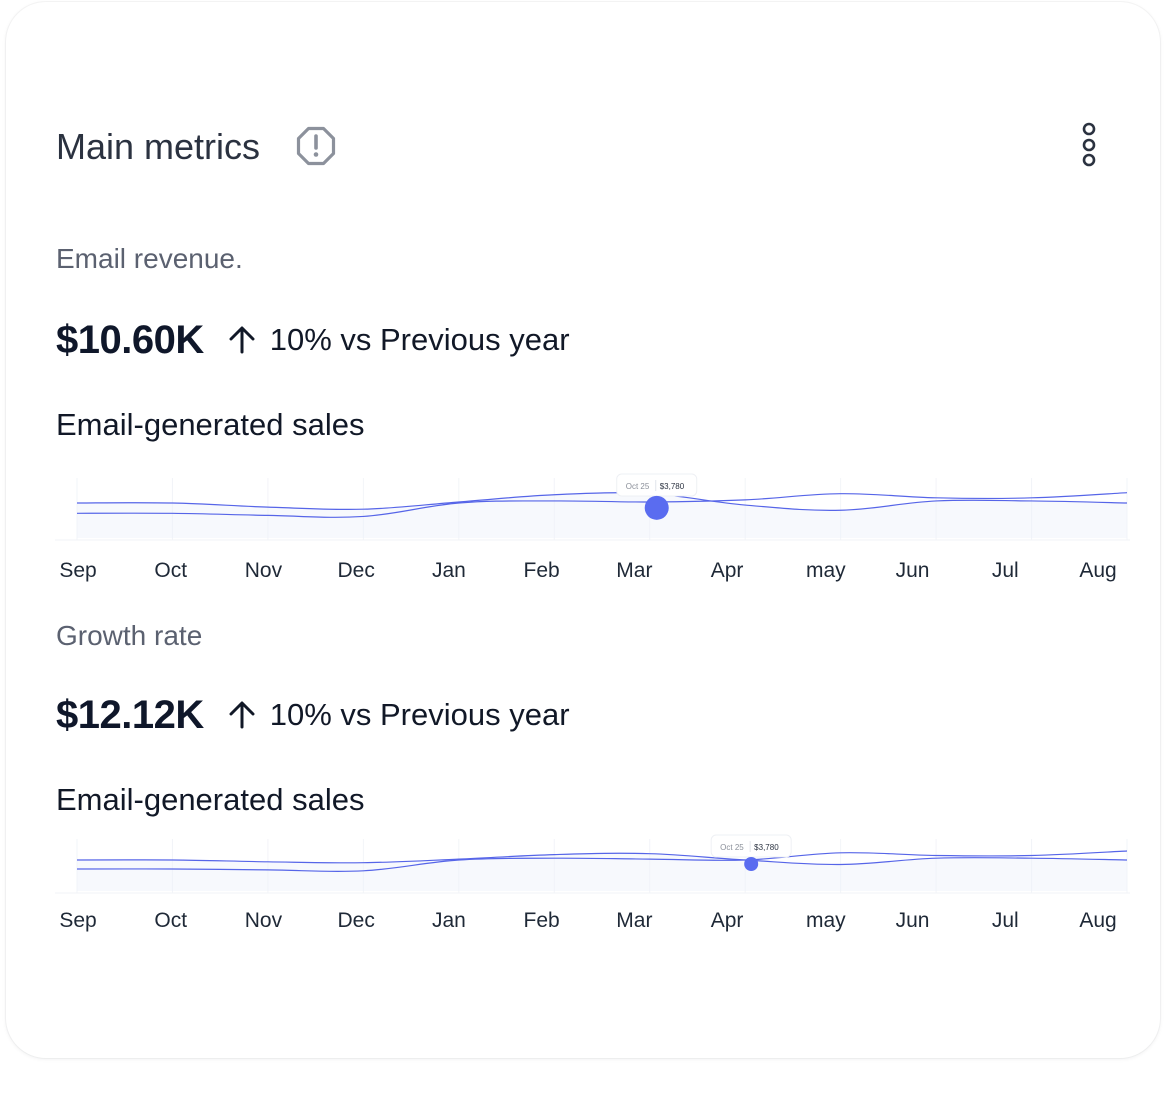 This screenshot has width=1168, height=1113. Describe the element at coordinates (316, 146) in the screenshot. I see `alert-octagon-icon` at that location.